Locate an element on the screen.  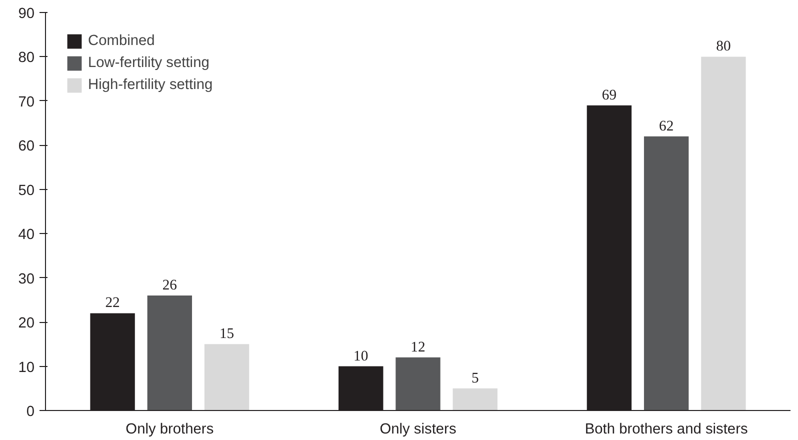
y-tick-label: 70 is located at coordinates (26, 102).